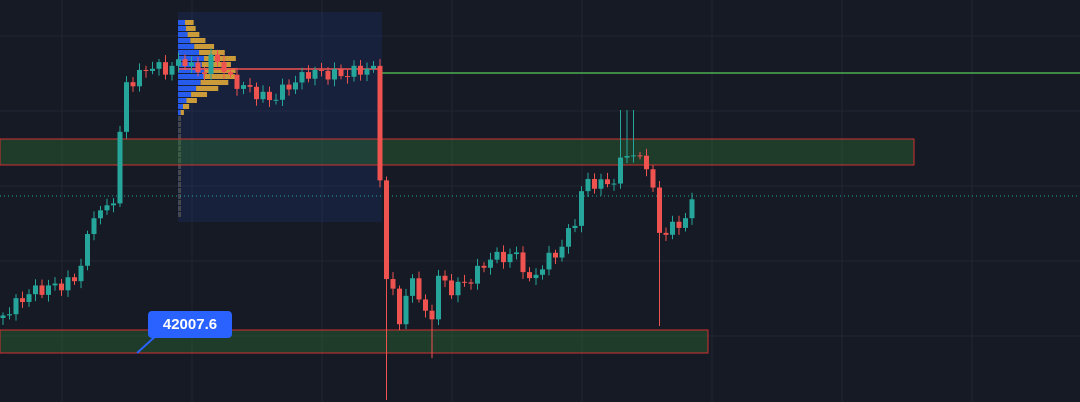 This screenshot has width=1080, height=402. I want to click on support-zone, so click(354, 341).